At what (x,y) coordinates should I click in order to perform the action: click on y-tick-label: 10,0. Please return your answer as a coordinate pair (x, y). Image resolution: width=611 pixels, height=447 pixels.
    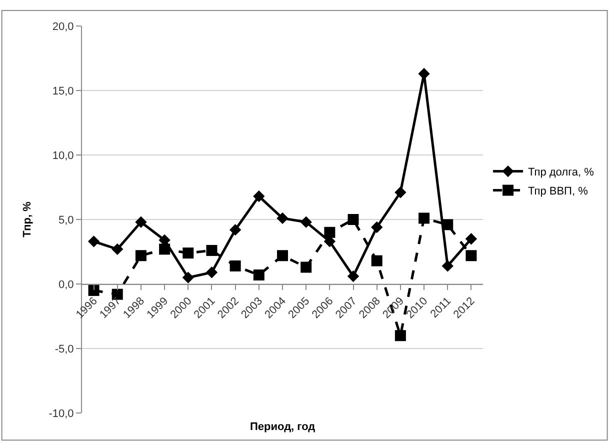
    Looking at the image, I should click on (63, 156).